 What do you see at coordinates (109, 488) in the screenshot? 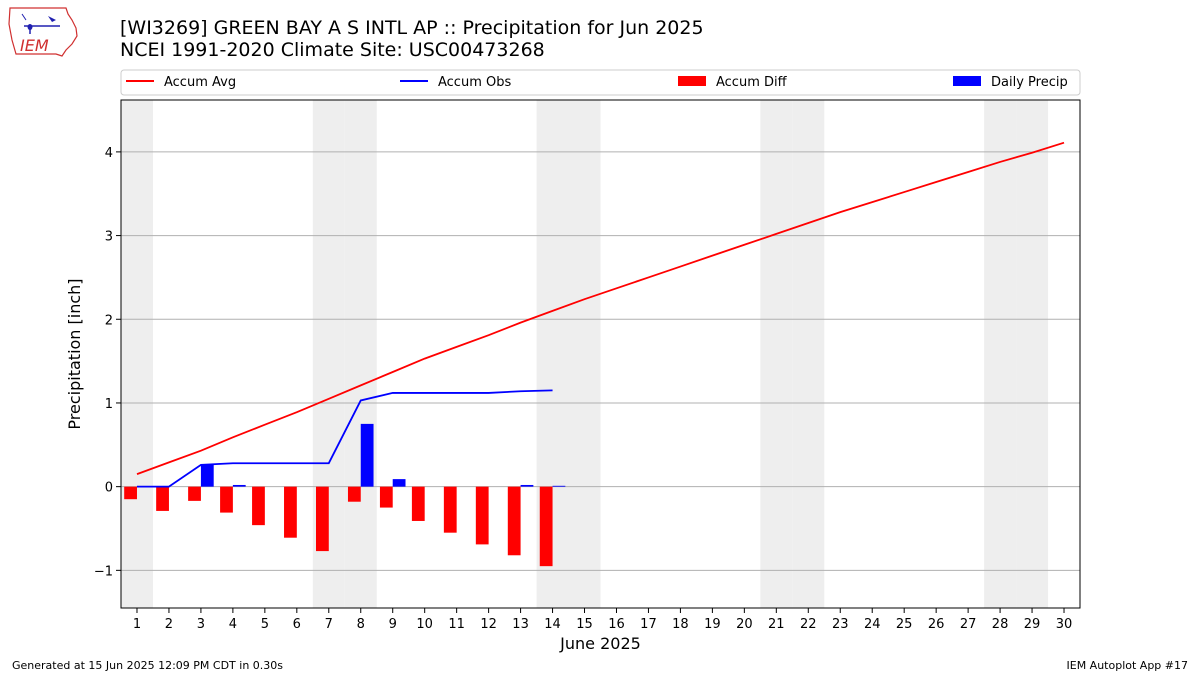
I see `y-tick-label: 0` at bounding box center [109, 488].